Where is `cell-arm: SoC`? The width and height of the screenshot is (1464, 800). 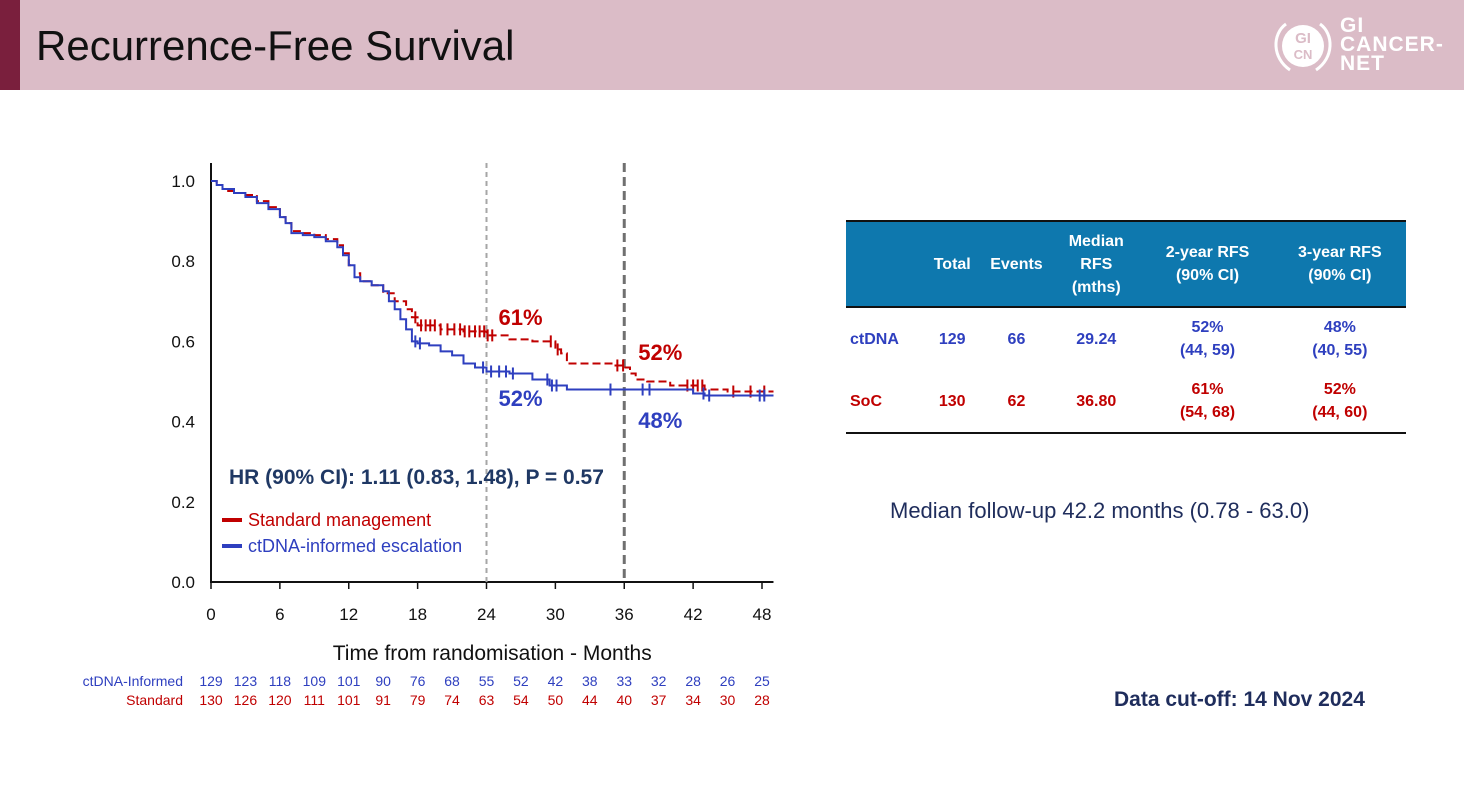
cell-arm: SoC is located at coordinates (884, 402).